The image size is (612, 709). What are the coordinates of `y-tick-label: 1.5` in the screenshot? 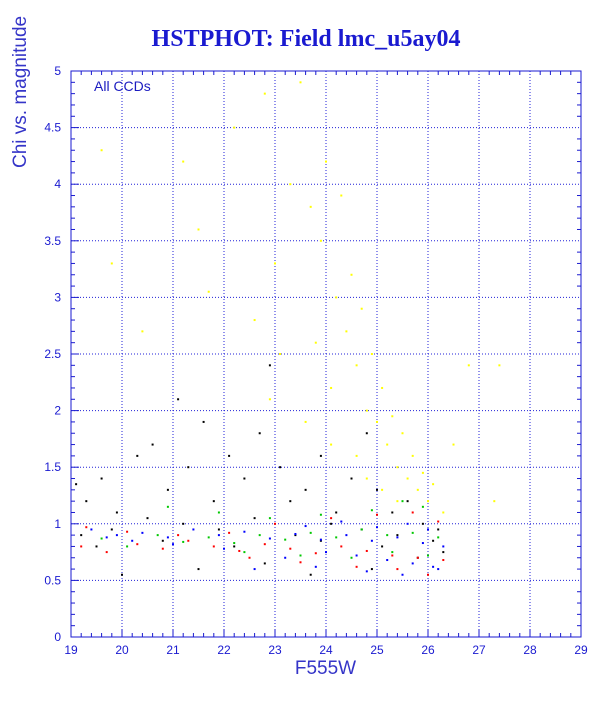 It's located at (52, 467).